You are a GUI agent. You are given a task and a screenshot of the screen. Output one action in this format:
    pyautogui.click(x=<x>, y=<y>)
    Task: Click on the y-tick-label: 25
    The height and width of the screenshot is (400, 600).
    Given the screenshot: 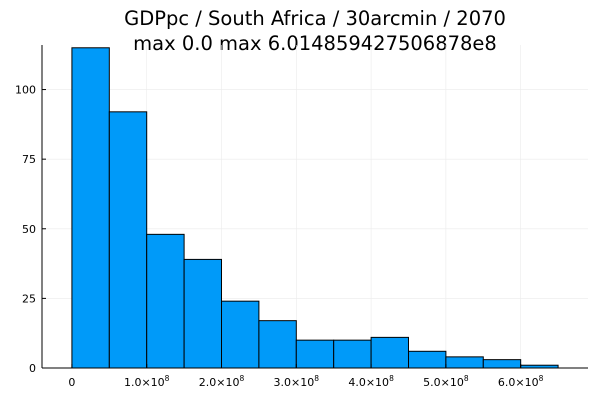 What is the action you would take?
    pyautogui.click(x=29, y=298)
    